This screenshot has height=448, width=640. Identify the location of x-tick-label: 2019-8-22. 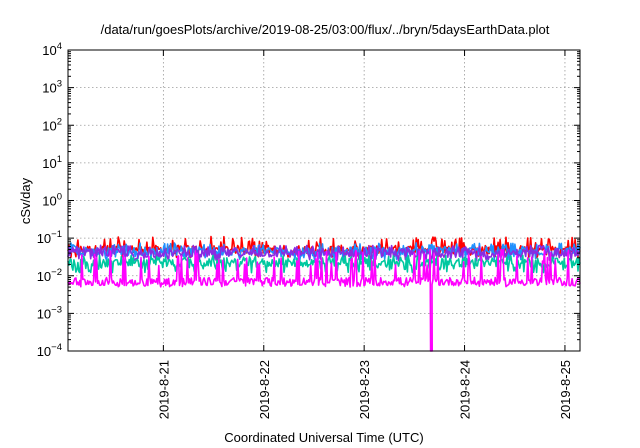
(264, 389).